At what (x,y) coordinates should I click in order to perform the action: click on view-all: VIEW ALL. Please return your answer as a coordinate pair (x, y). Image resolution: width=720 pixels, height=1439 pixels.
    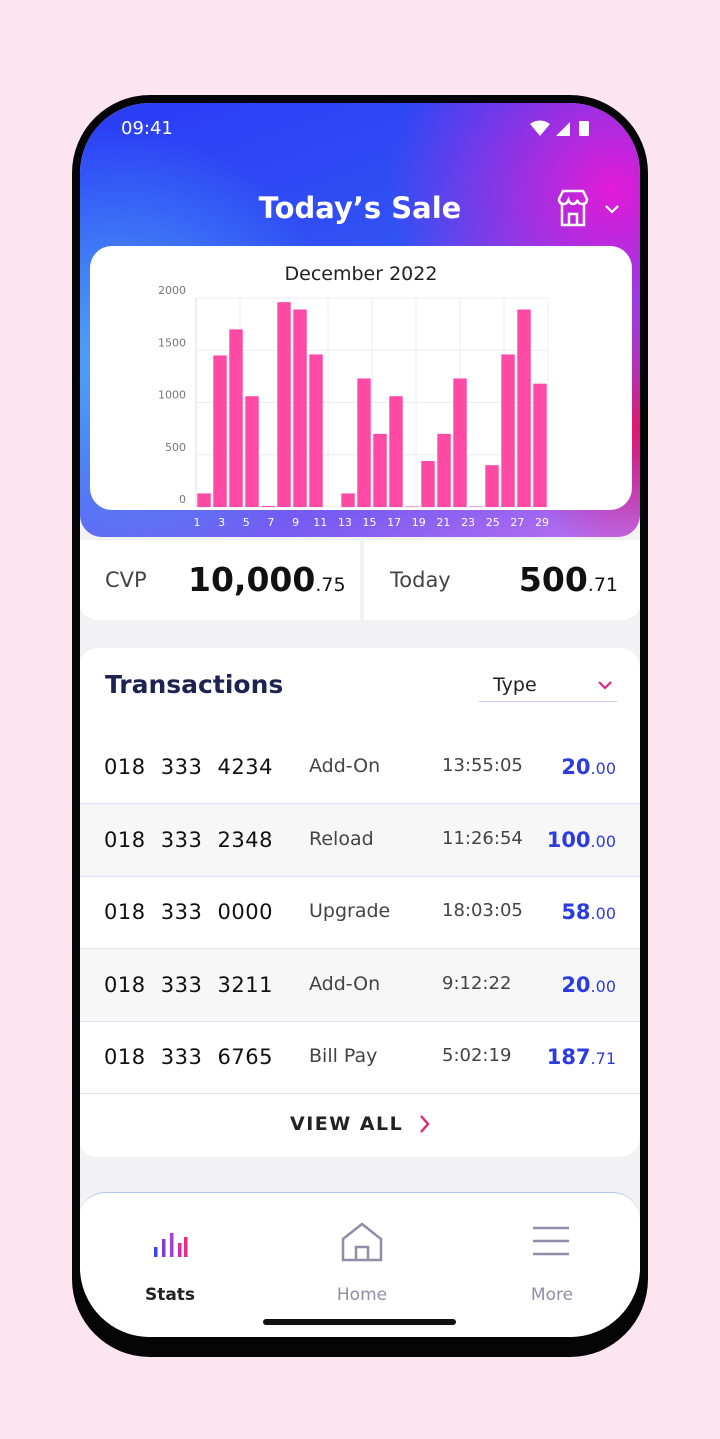
    Looking at the image, I should click on (360, 1124).